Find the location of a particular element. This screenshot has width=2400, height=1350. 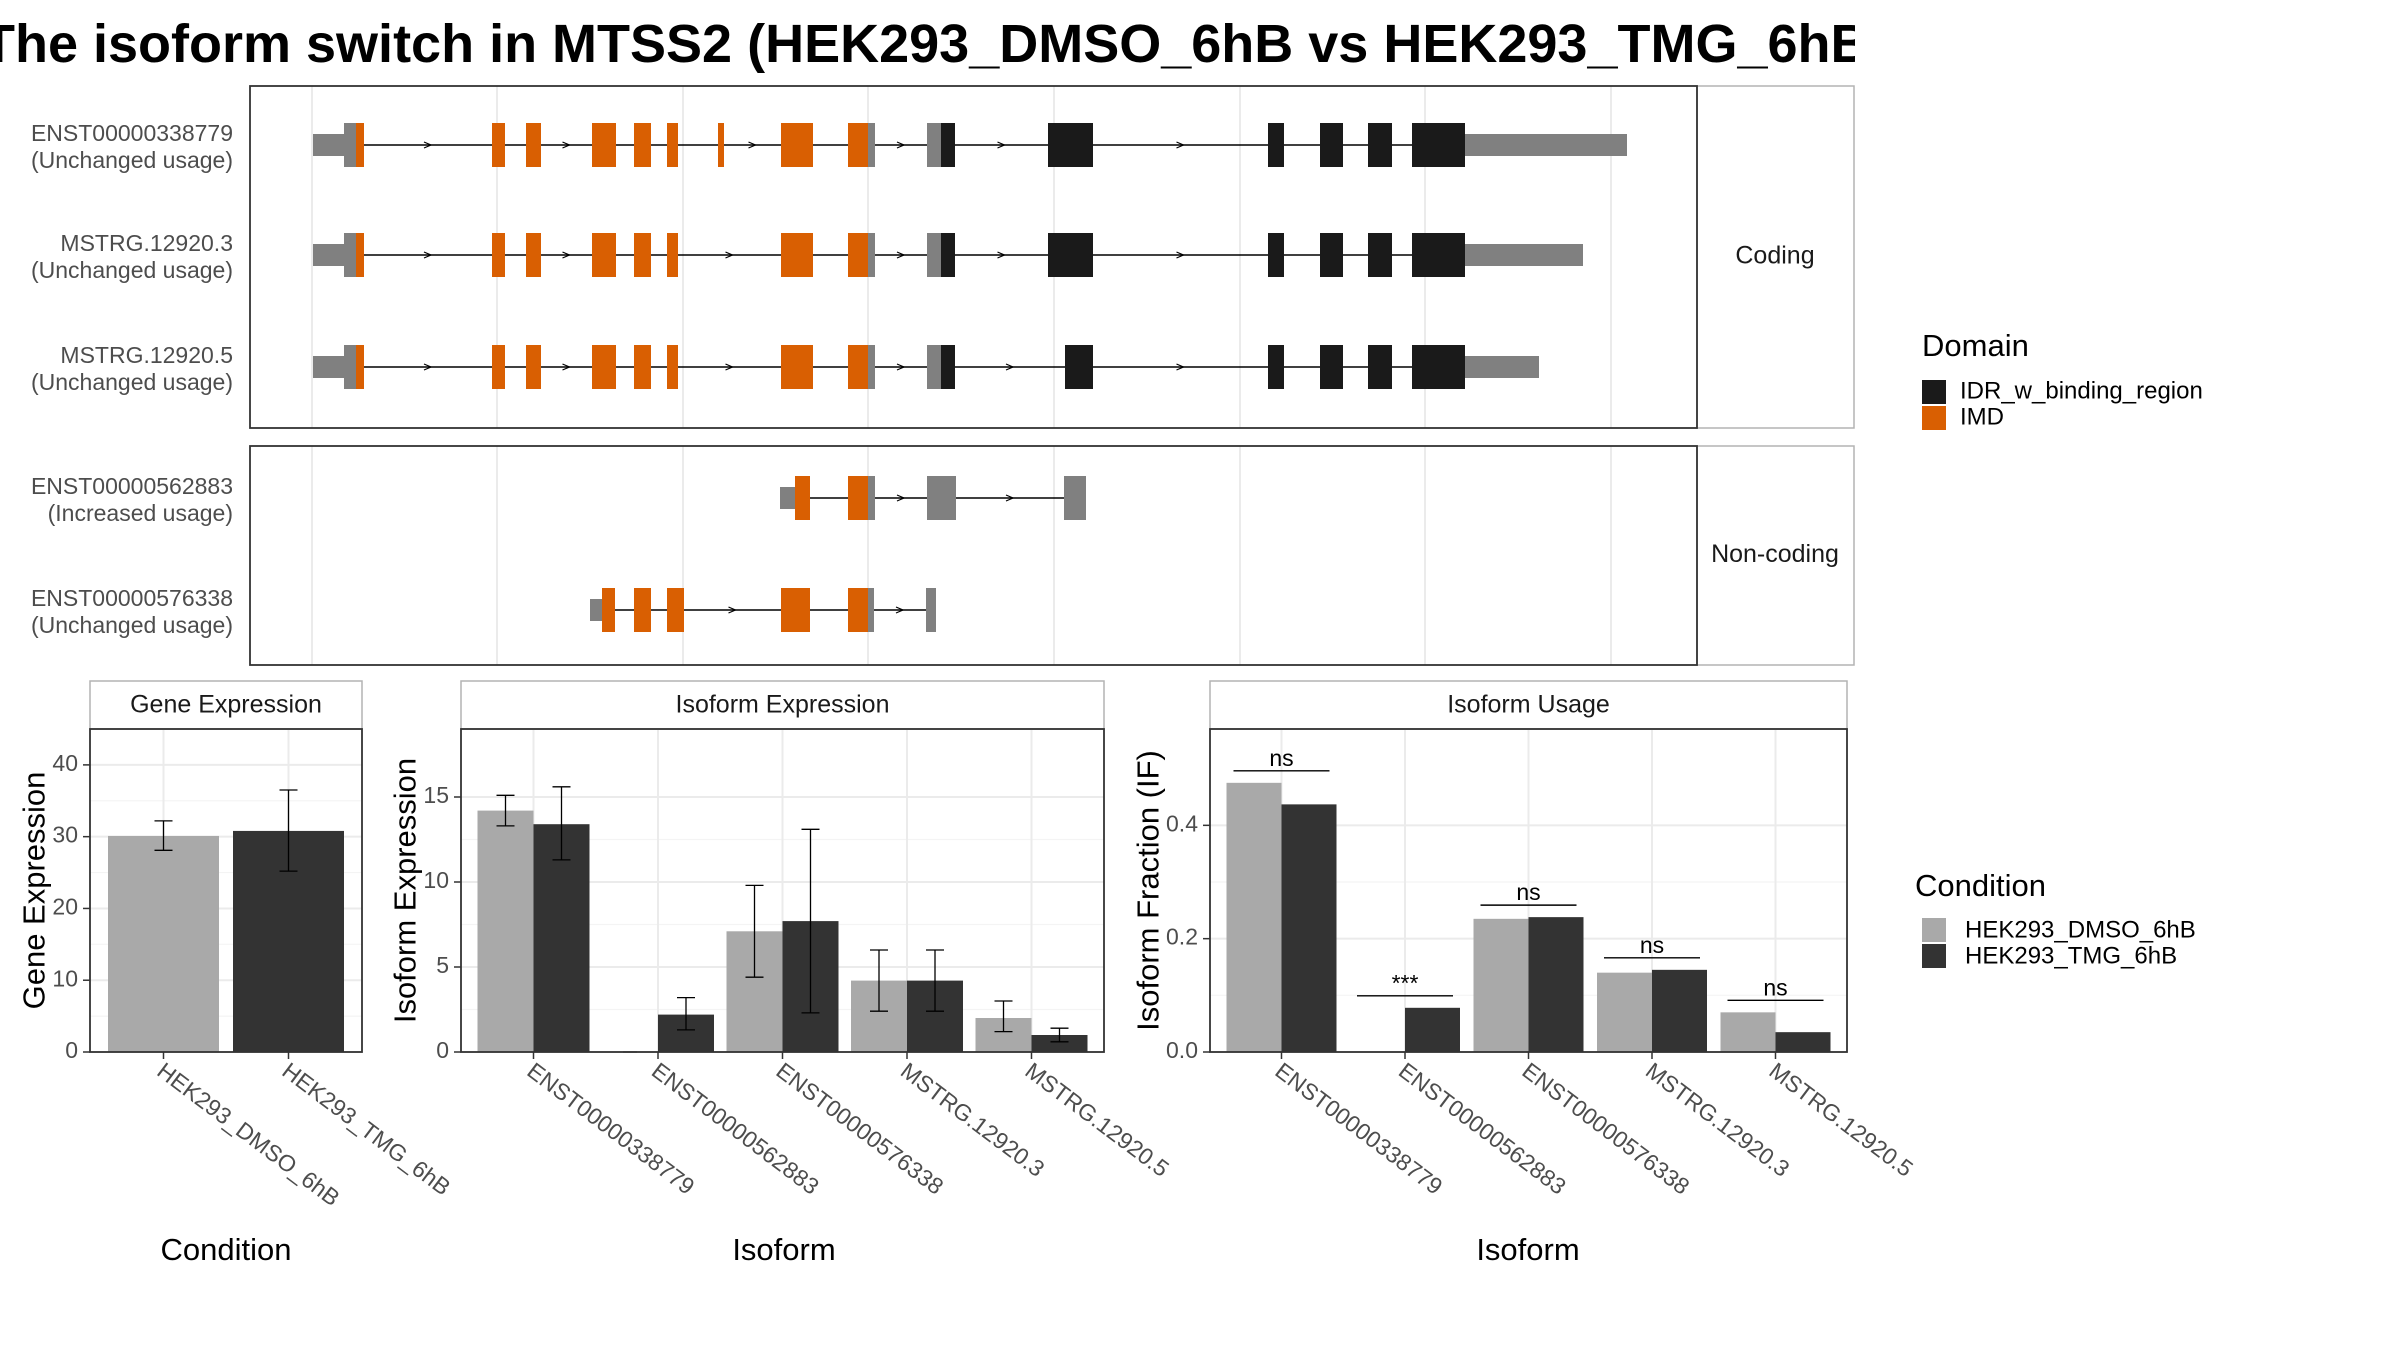

y-axis-title: Isoform Expression is located at coordinates (404, 890).